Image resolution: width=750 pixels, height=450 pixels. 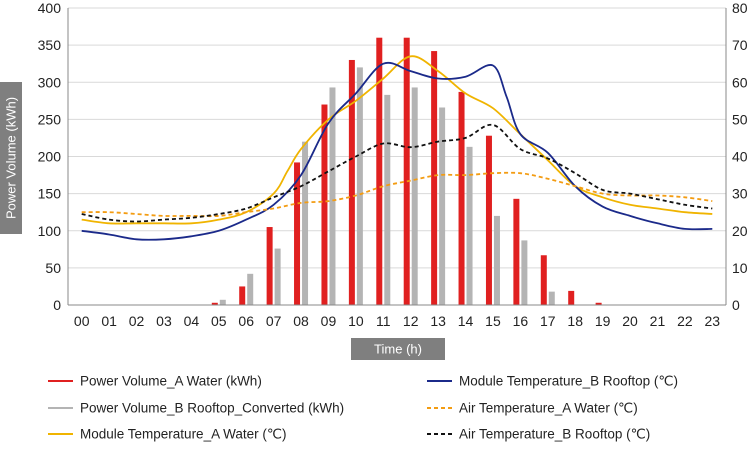 What do you see at coordinates (740, 119) in the screenshot?
I see `y2-tick-label: 50` at bounding box center [740, 119].